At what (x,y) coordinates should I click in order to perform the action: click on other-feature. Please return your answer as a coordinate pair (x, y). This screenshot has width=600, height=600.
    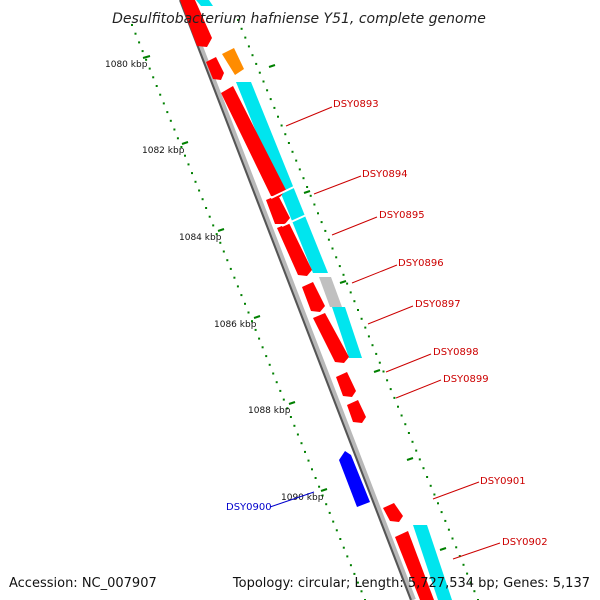
    Looking at the image, I should click on (233, 61).